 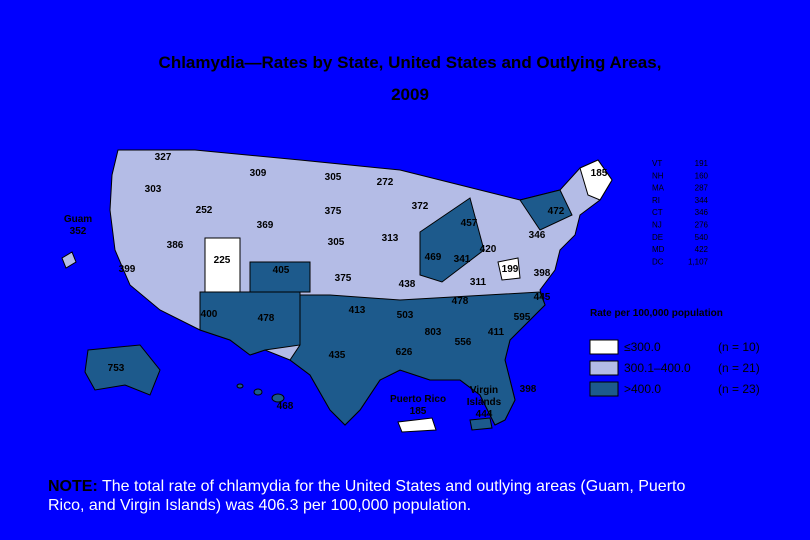 I want to click on map-label: 438, so click(x=407, y=284).